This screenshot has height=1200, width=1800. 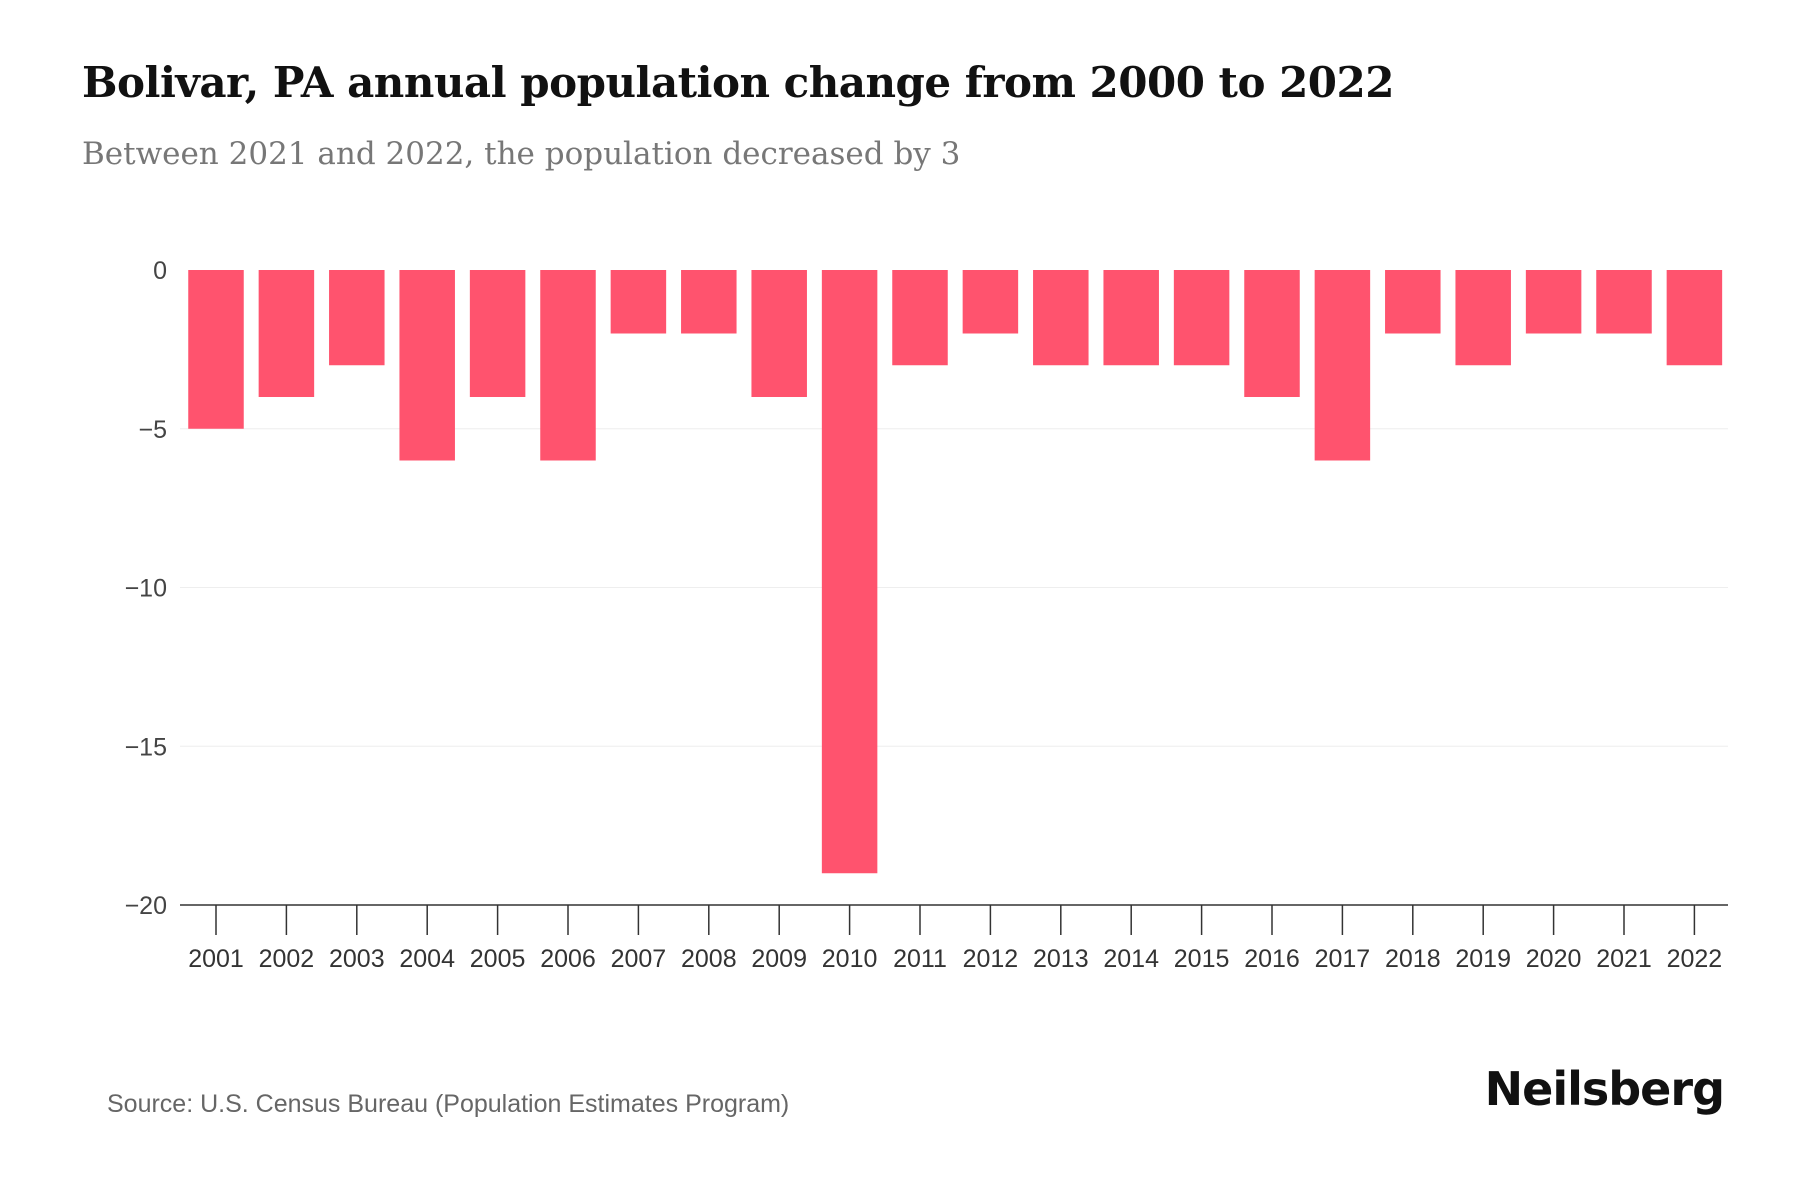 I want to click on neilsberg-logo: Neilsberg, so click(x=1604, y=1089).